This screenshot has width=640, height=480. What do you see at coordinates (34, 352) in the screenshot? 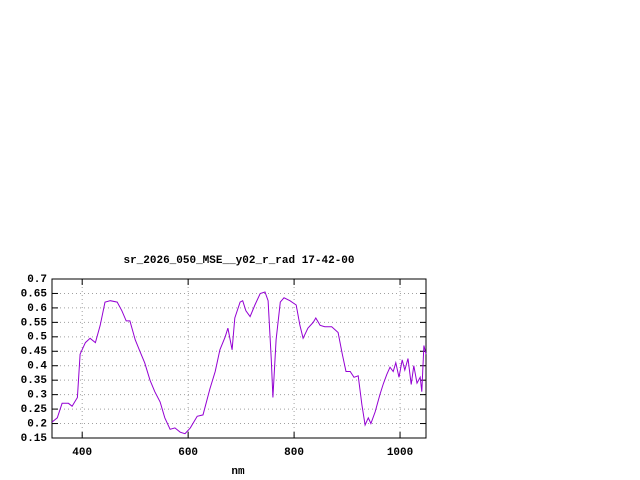
I see `y-tick-label: 0.45` at bounding box center [34, 352].